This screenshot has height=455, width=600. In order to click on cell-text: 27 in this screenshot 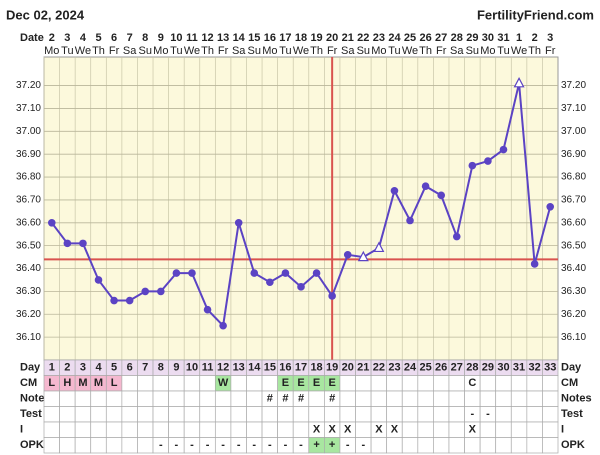, I will do `click(457, 368)`.